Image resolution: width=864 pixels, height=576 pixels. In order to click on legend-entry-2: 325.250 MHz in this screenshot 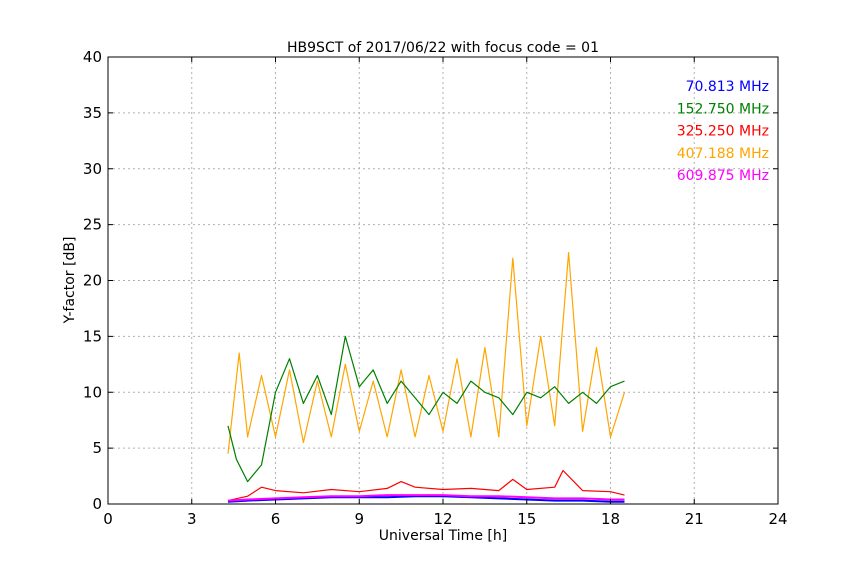, I will do `click(723, 132)`.